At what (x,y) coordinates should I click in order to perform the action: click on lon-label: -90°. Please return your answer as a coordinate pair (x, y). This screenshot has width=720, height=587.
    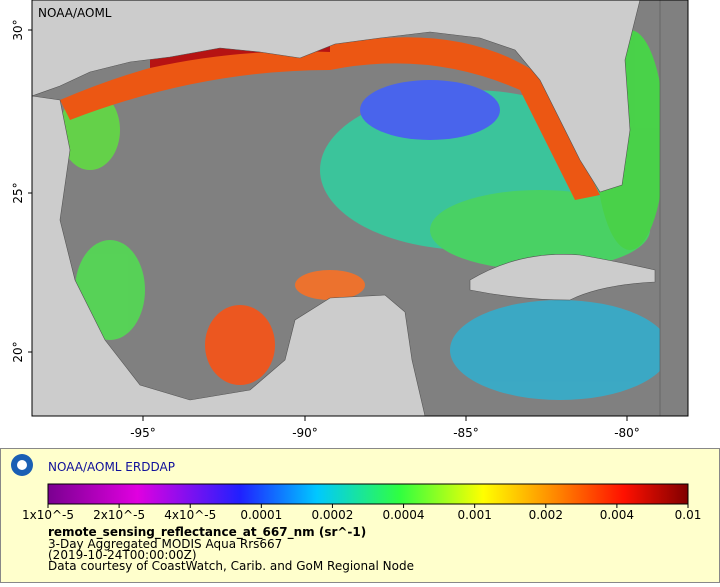
    Looking at the image, I should click on (305, 433).